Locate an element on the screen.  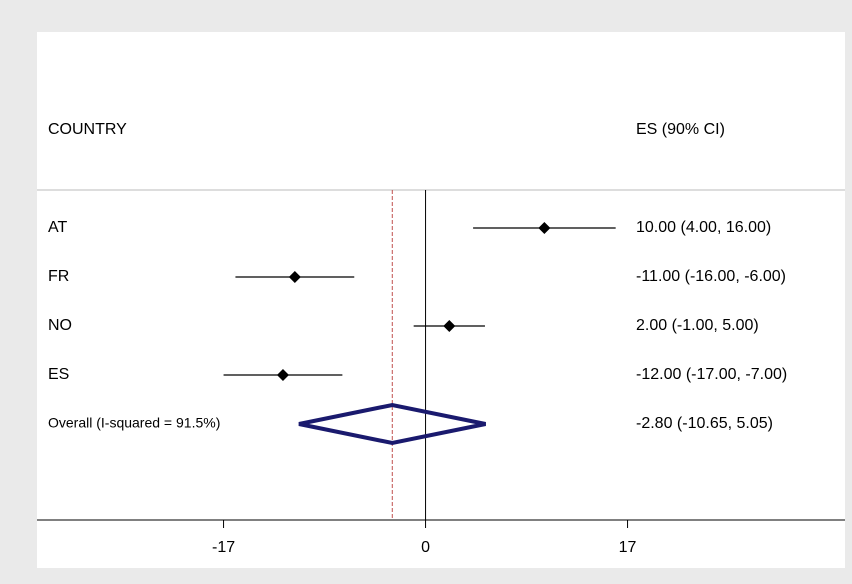
x-tick-label: -17 is located at coordinates (223, 547).